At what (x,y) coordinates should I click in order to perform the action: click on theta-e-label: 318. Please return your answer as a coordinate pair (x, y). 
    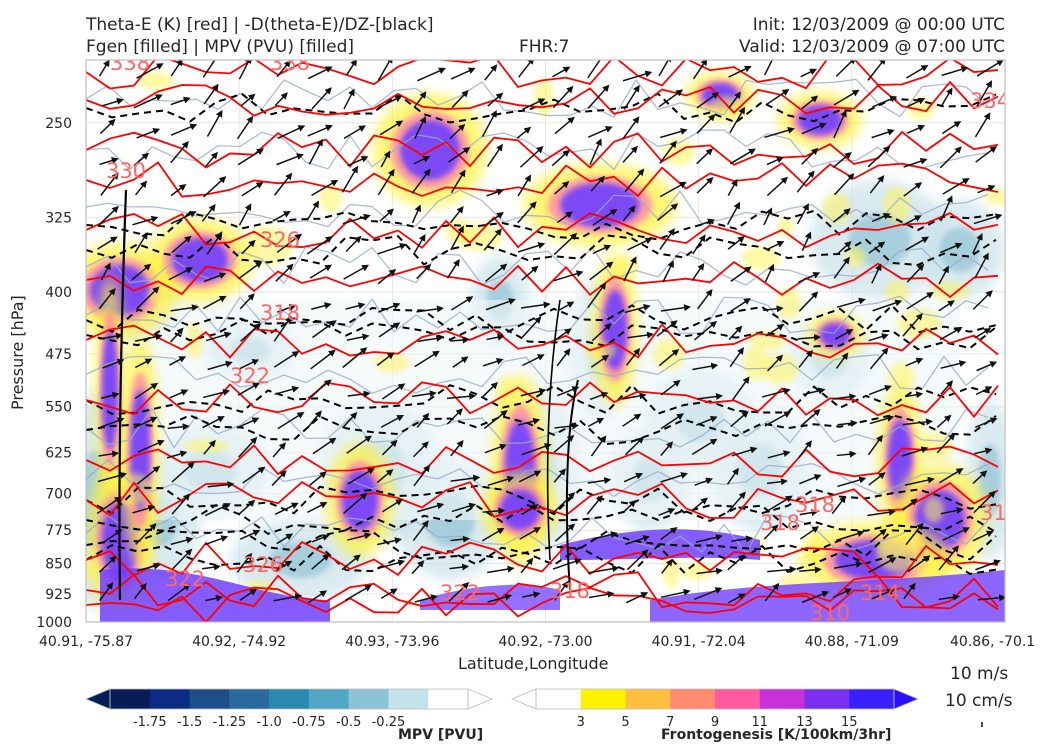
    Looking at the image, I should click on (280, 313).